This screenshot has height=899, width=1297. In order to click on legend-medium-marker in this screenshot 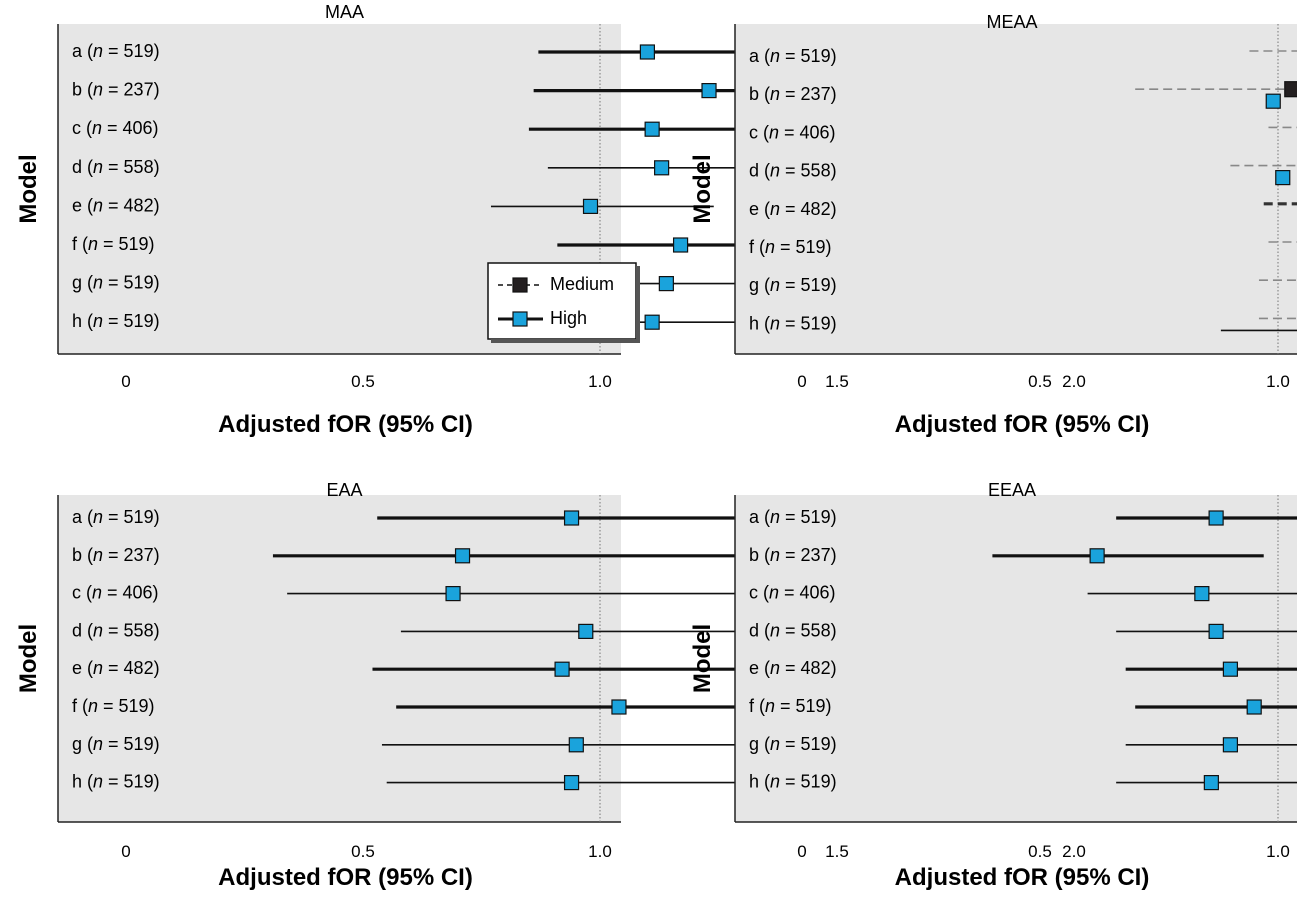, I will do `click(520, 285)`.